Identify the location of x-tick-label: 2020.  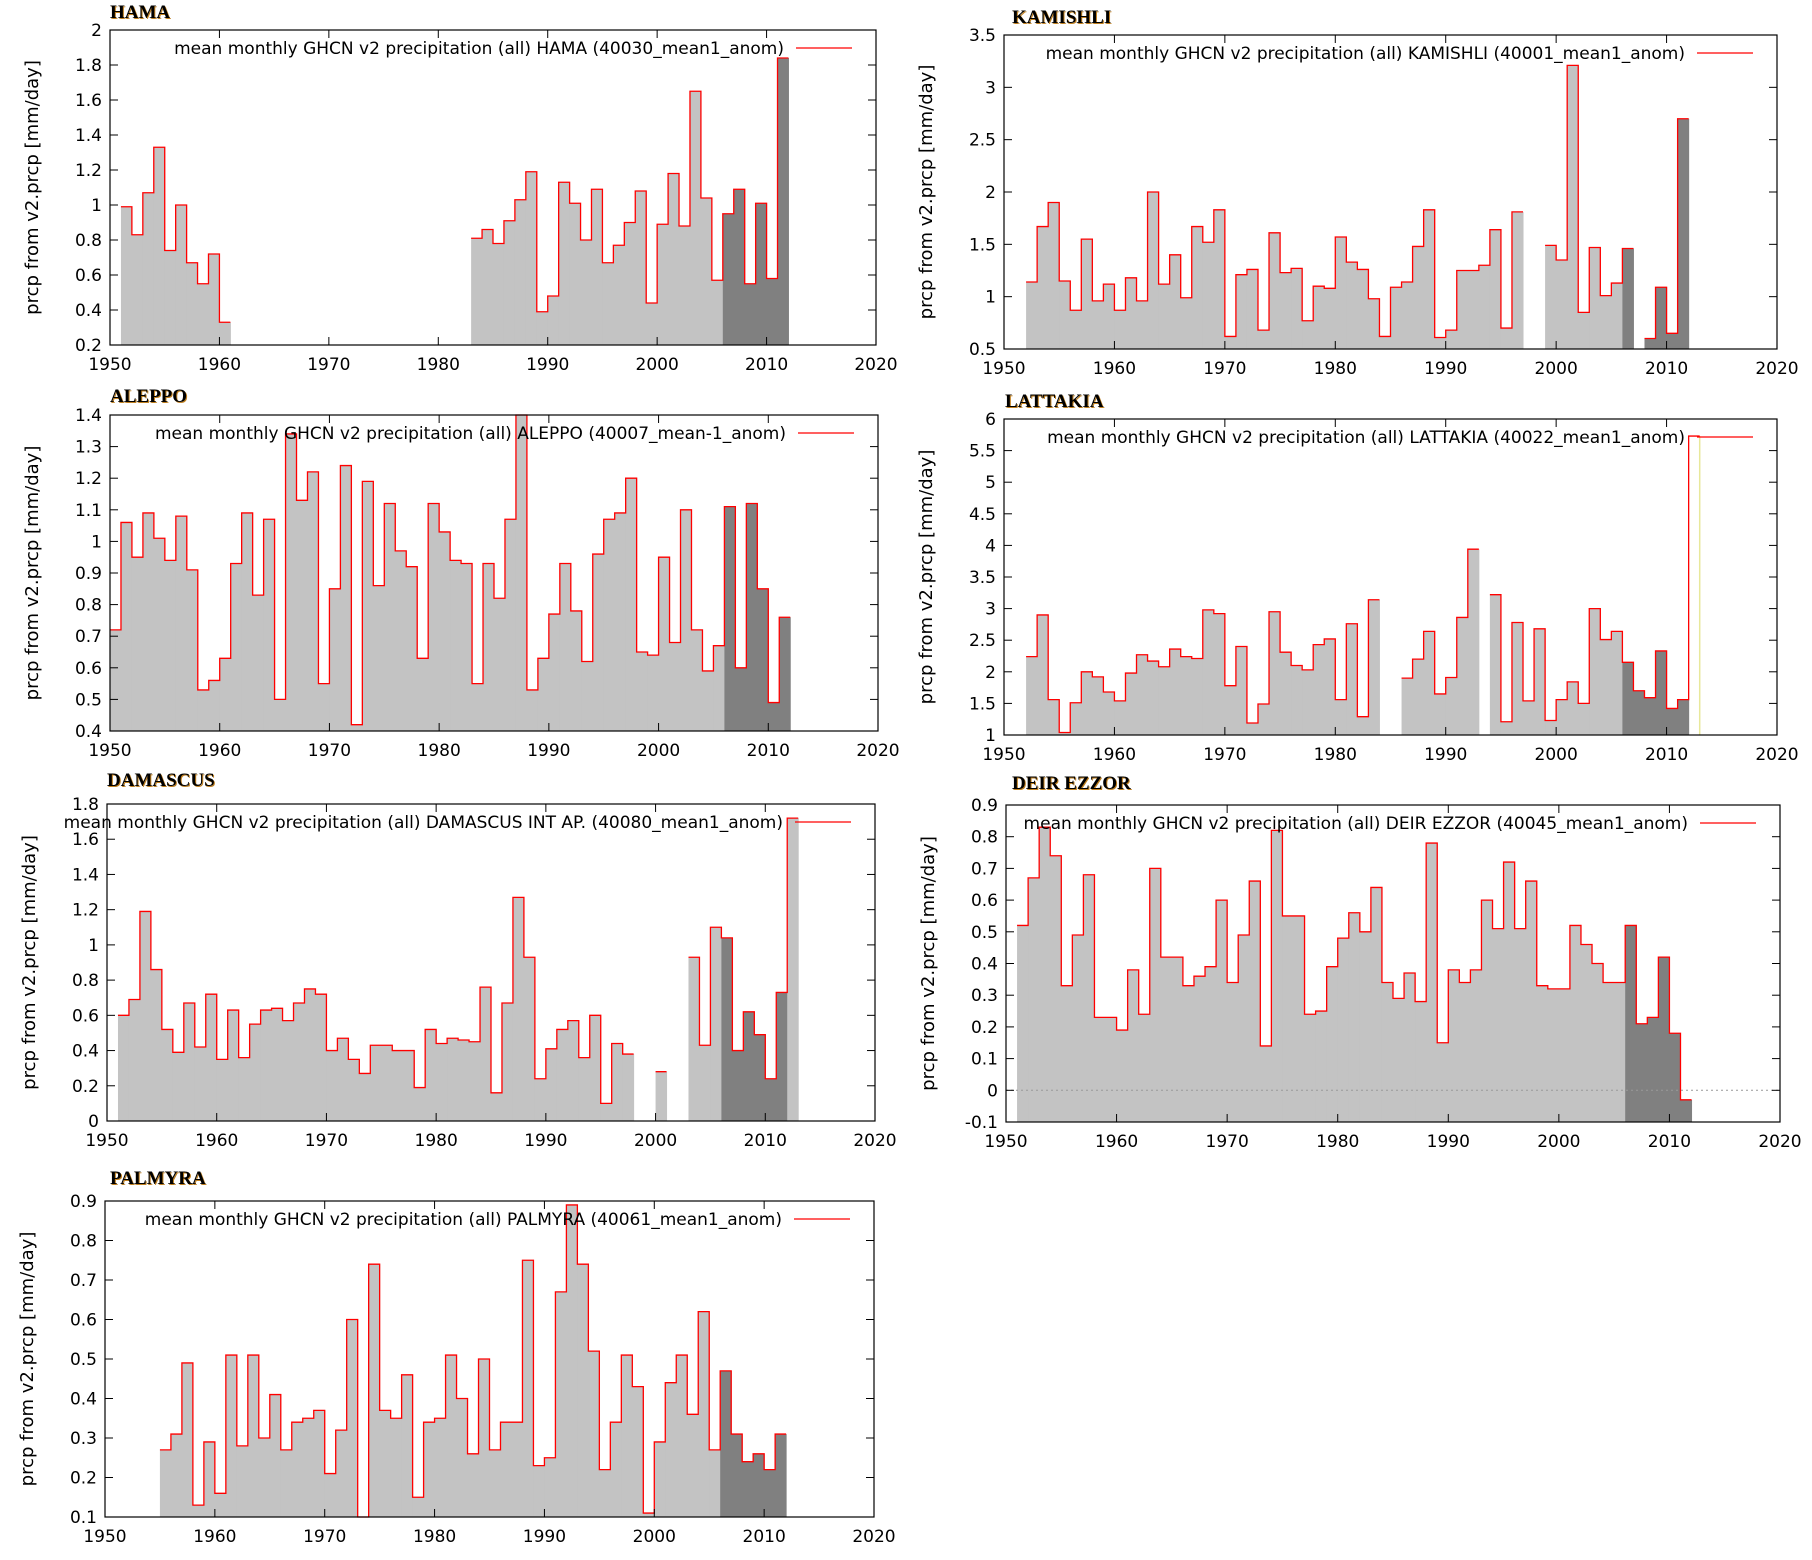
(873, 1537).